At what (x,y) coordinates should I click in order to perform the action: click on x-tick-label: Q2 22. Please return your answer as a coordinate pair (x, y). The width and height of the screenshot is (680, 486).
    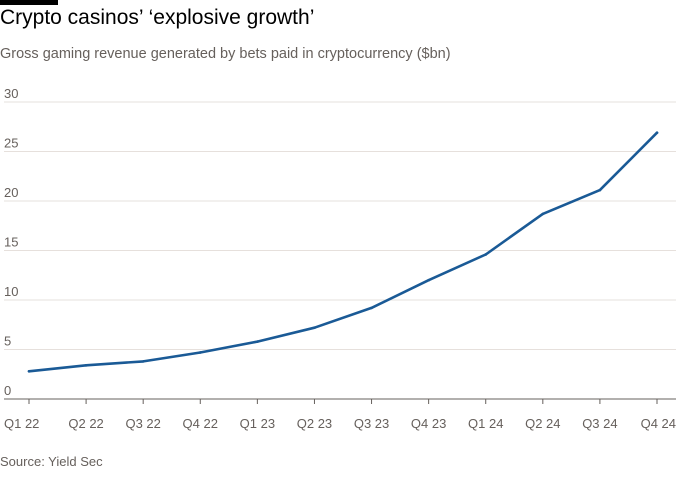
    Looking at the image, I should click on (85, 423).